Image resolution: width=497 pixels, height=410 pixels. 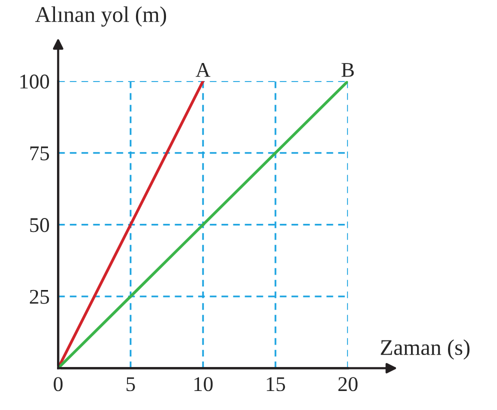 I want to click on x-axis-title: Zaman (s), so click(x=425, y=349).